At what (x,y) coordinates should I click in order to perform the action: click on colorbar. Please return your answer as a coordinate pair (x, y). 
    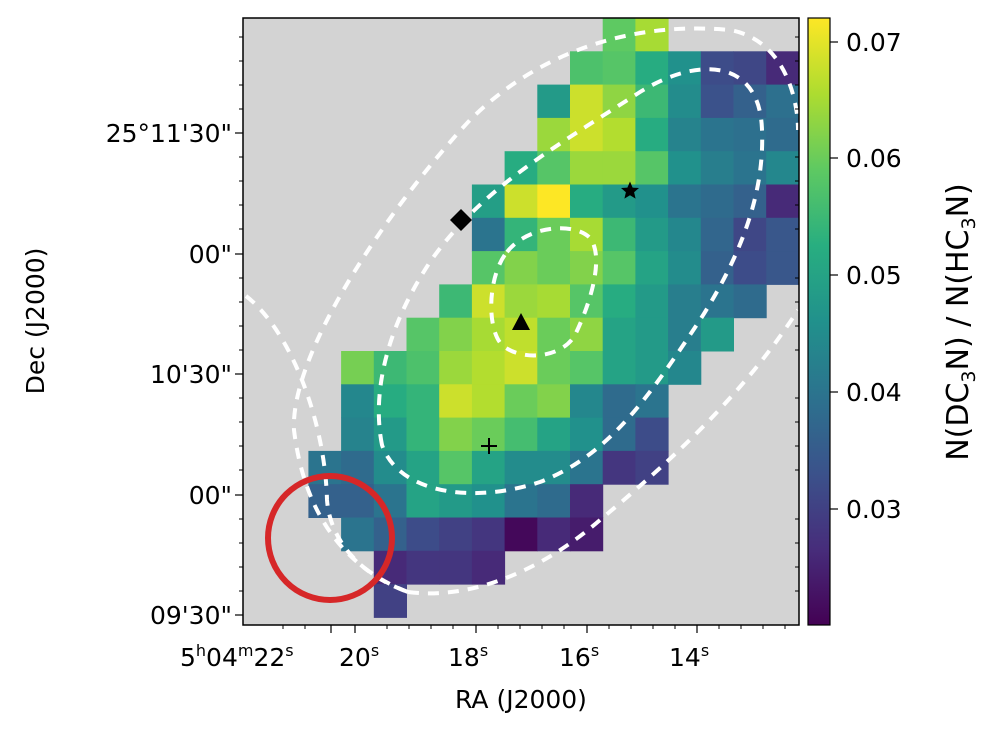
    Looking at the image, I should click on (819, 321).